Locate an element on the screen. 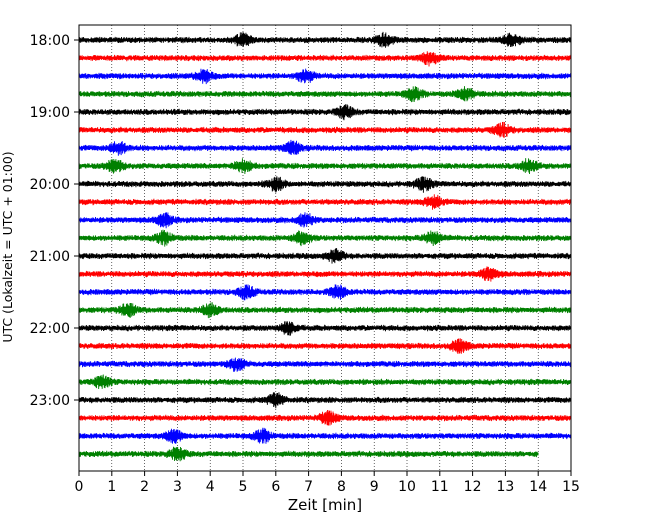 The image size is (650, 520). trace-22:30 is located at coordinates (325, 364).